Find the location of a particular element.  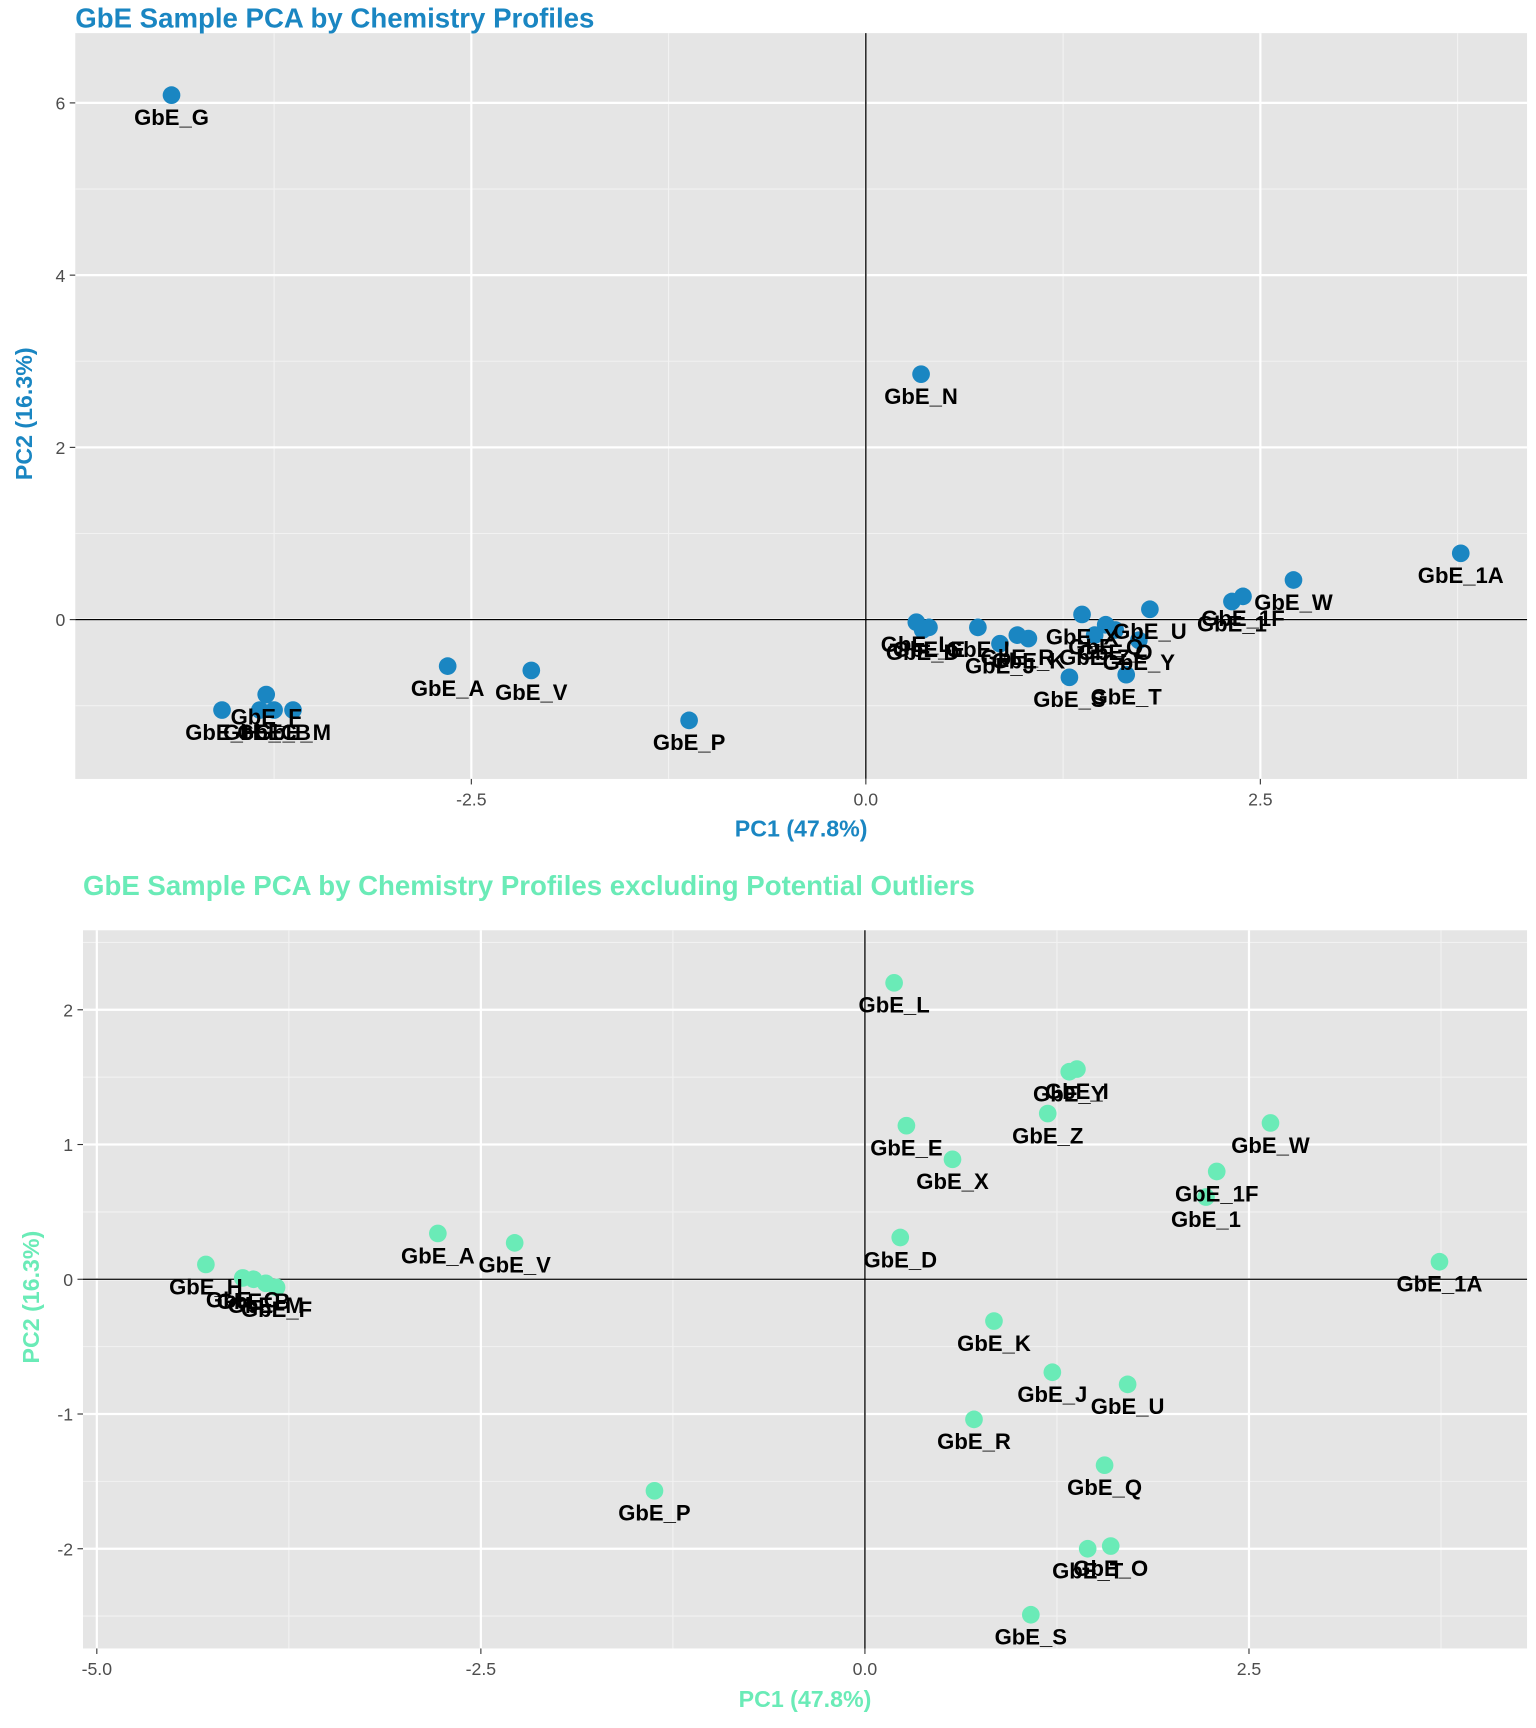

point-label: GbE_Z is located at coordinates (1047, 1135).